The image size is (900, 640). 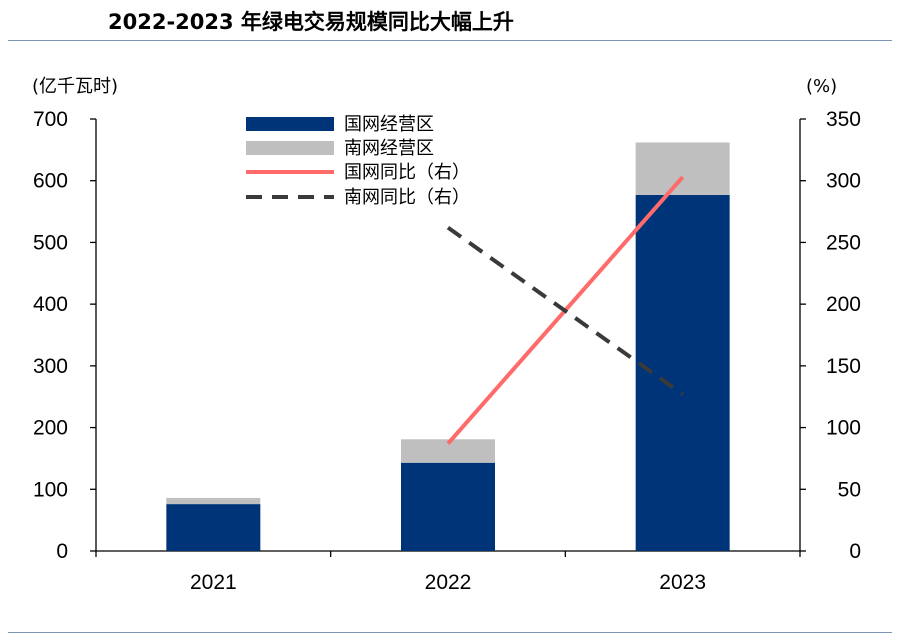 What do you see at coordinates (843, 428) in the screenshot?
I see `y-right-tick-label: 100` at bounding box center [843, 428].